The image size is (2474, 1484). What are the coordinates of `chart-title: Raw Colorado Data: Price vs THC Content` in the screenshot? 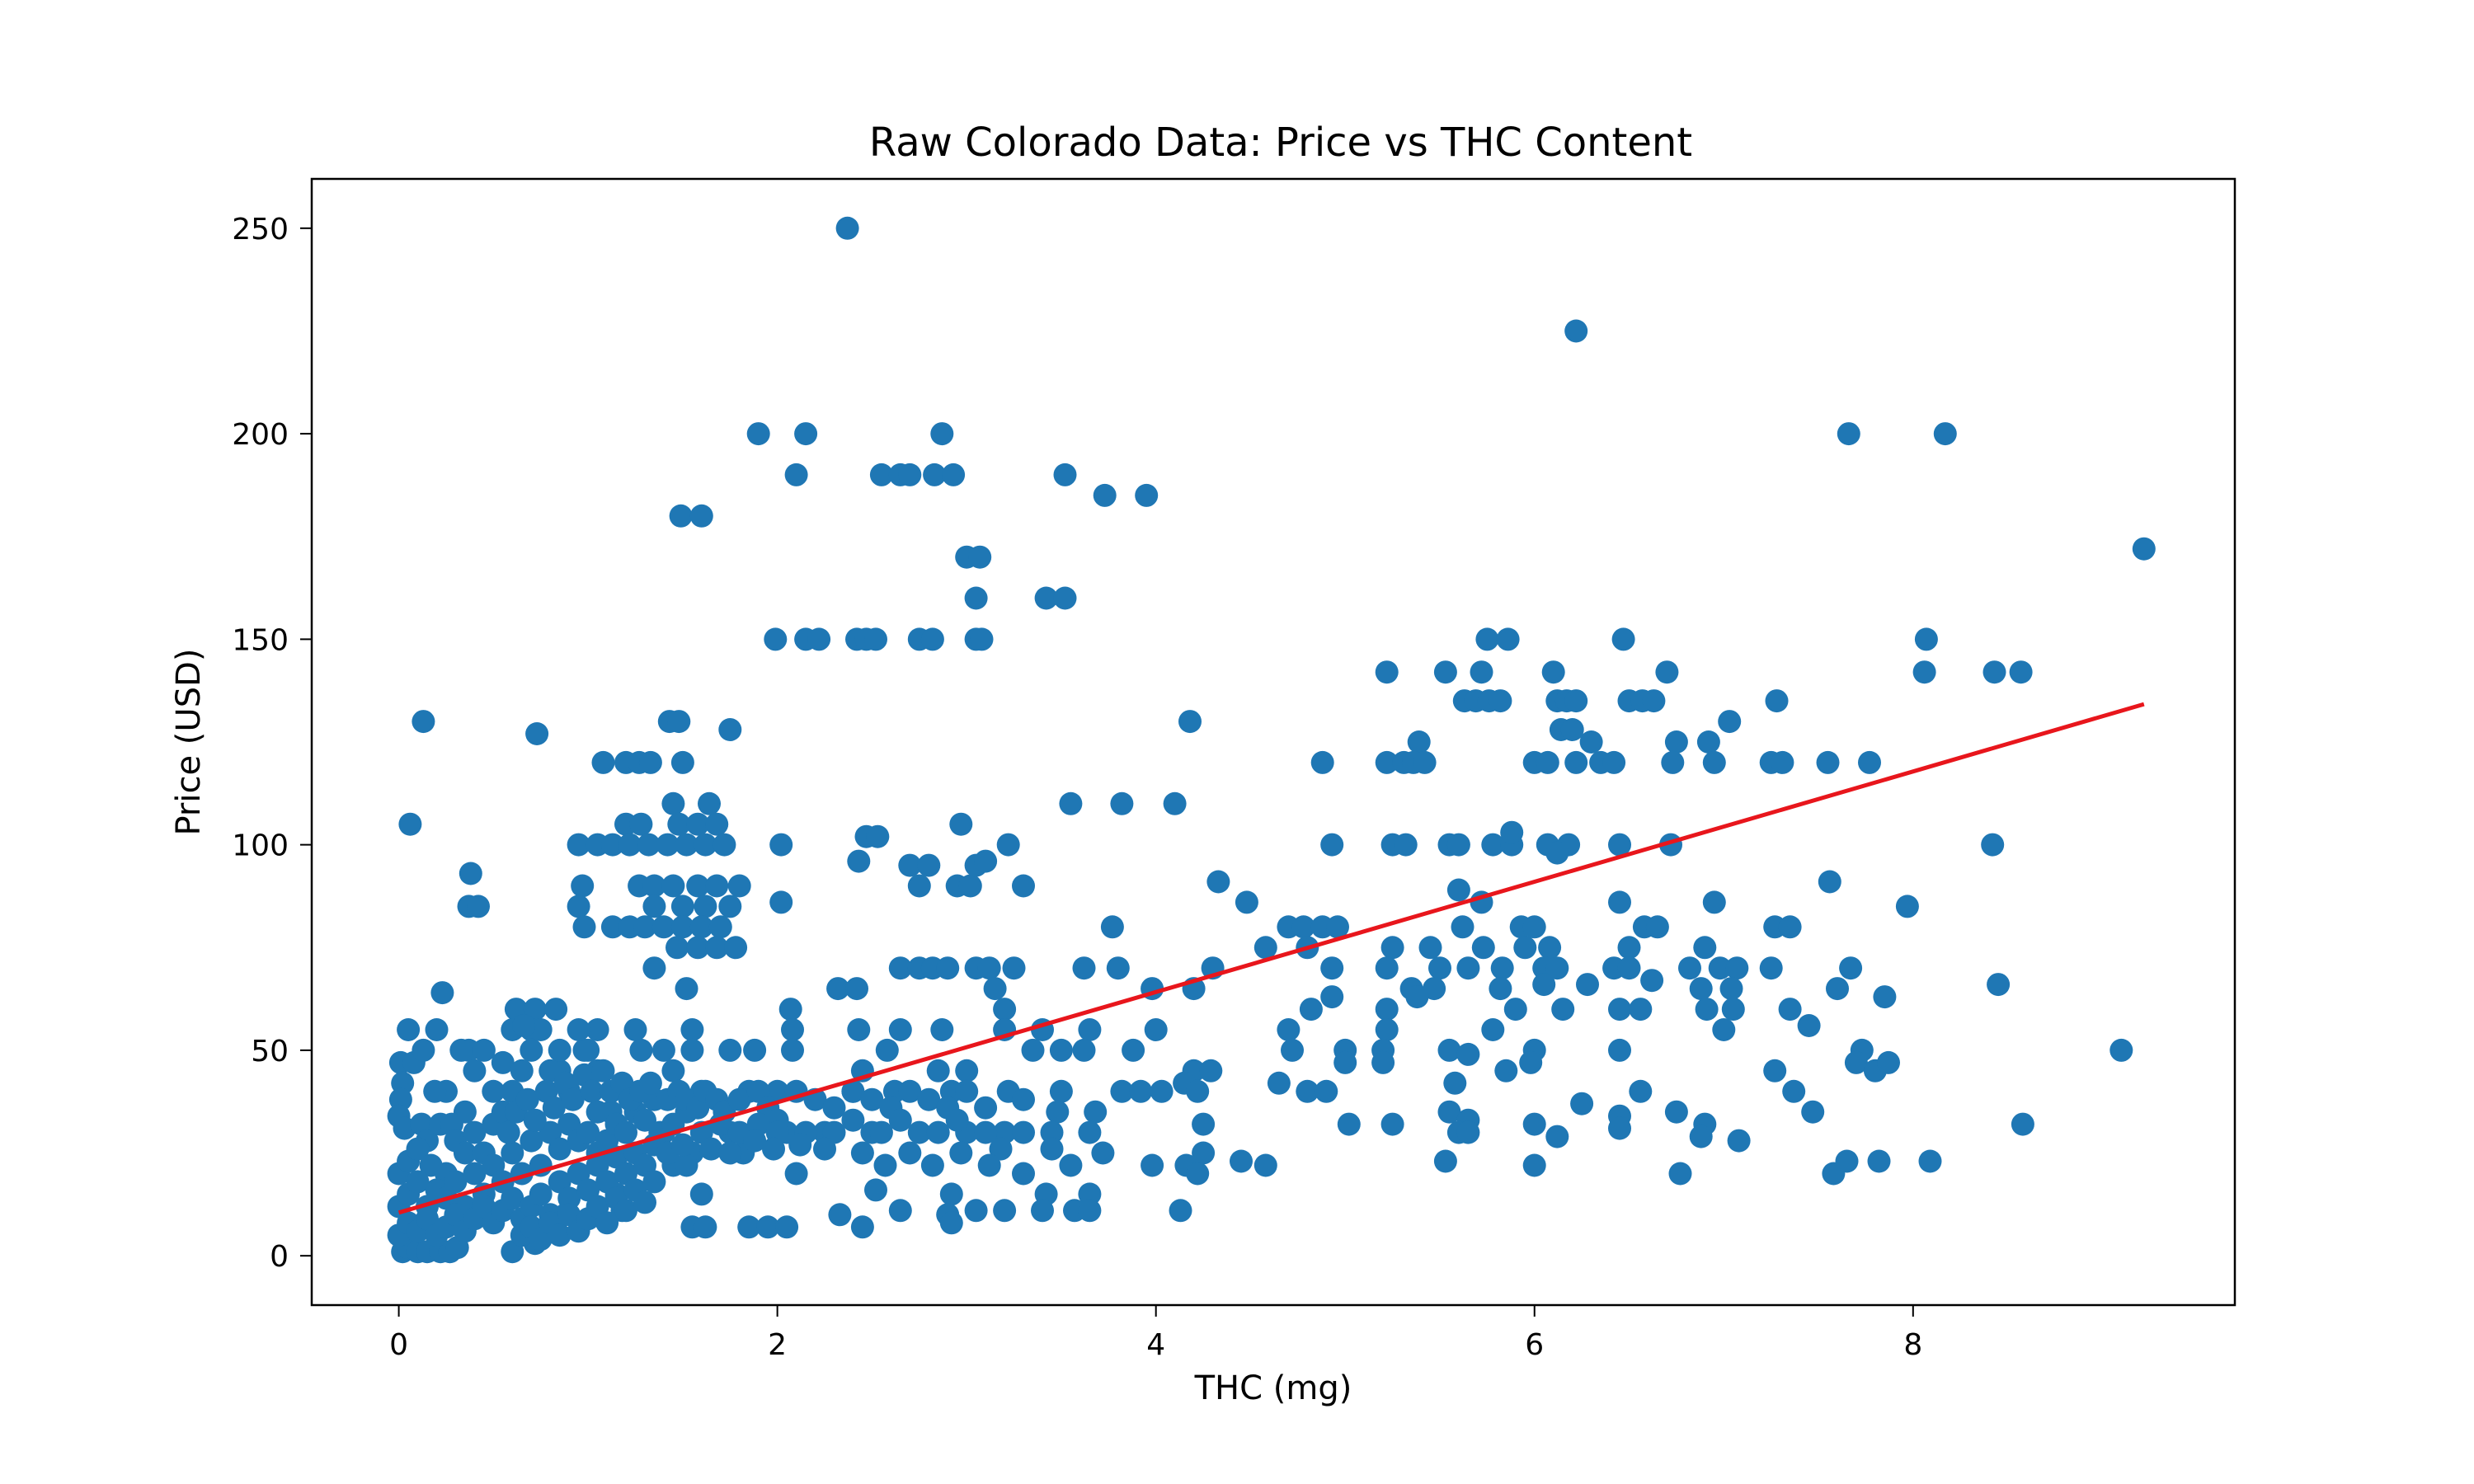 It's located at (1280, 143).